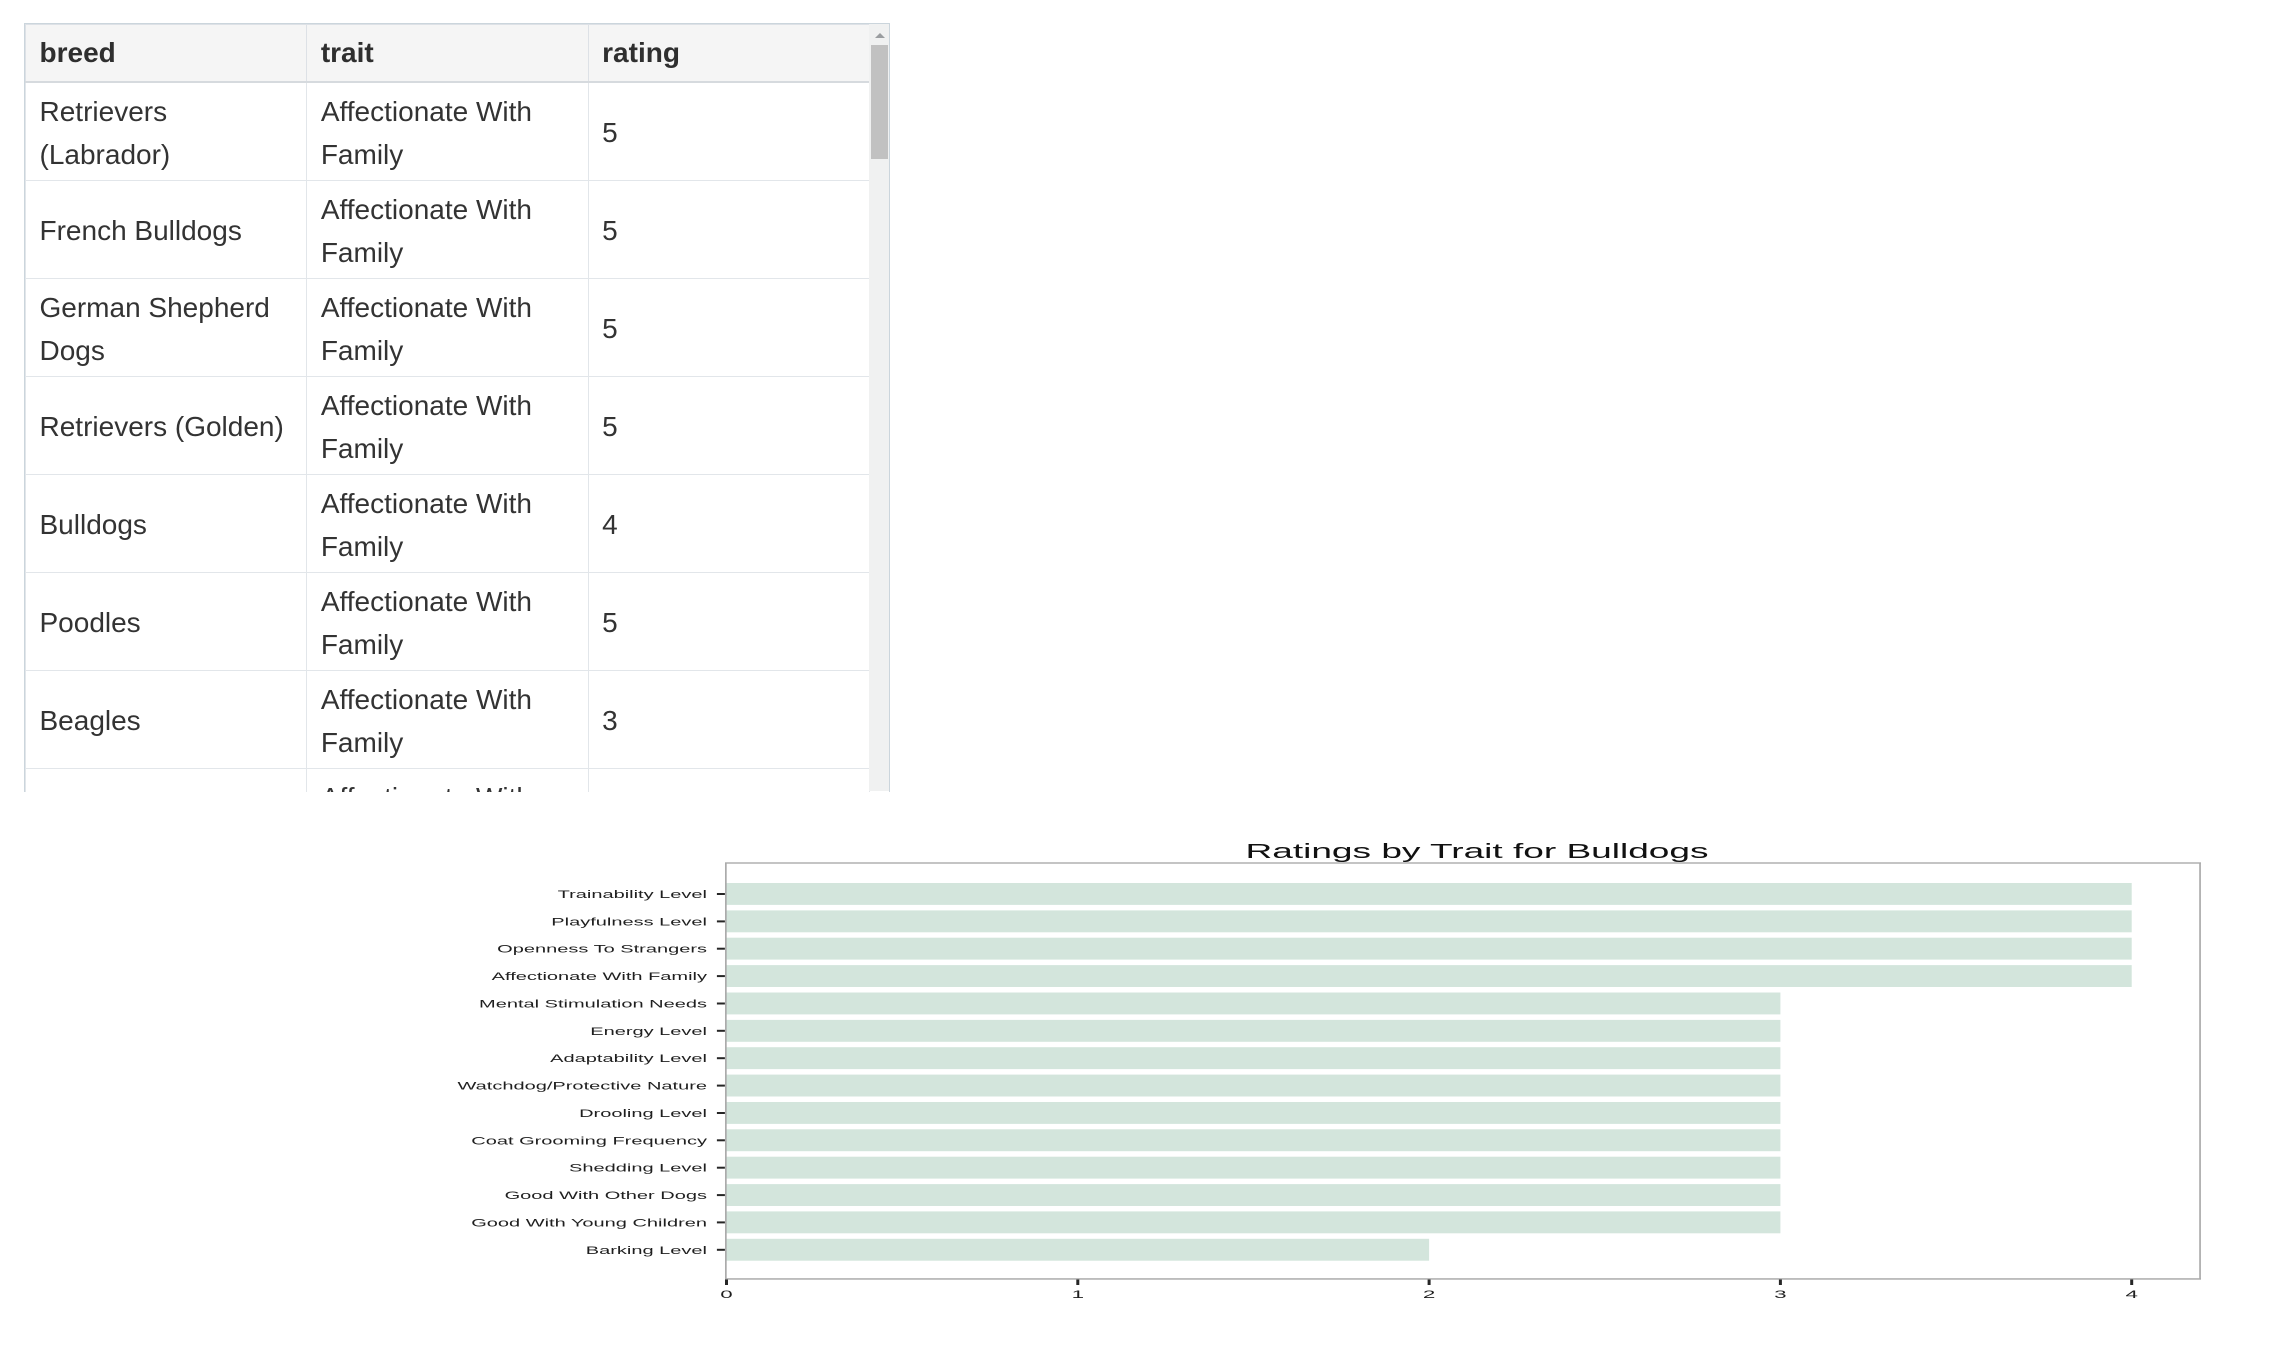 The height and width of the screenshot is (1367, 2288). What do you see at coordinates (1078, 1294) in the screenshot?
I see `svg-text: 1` at bounding box center [1078, 1294].